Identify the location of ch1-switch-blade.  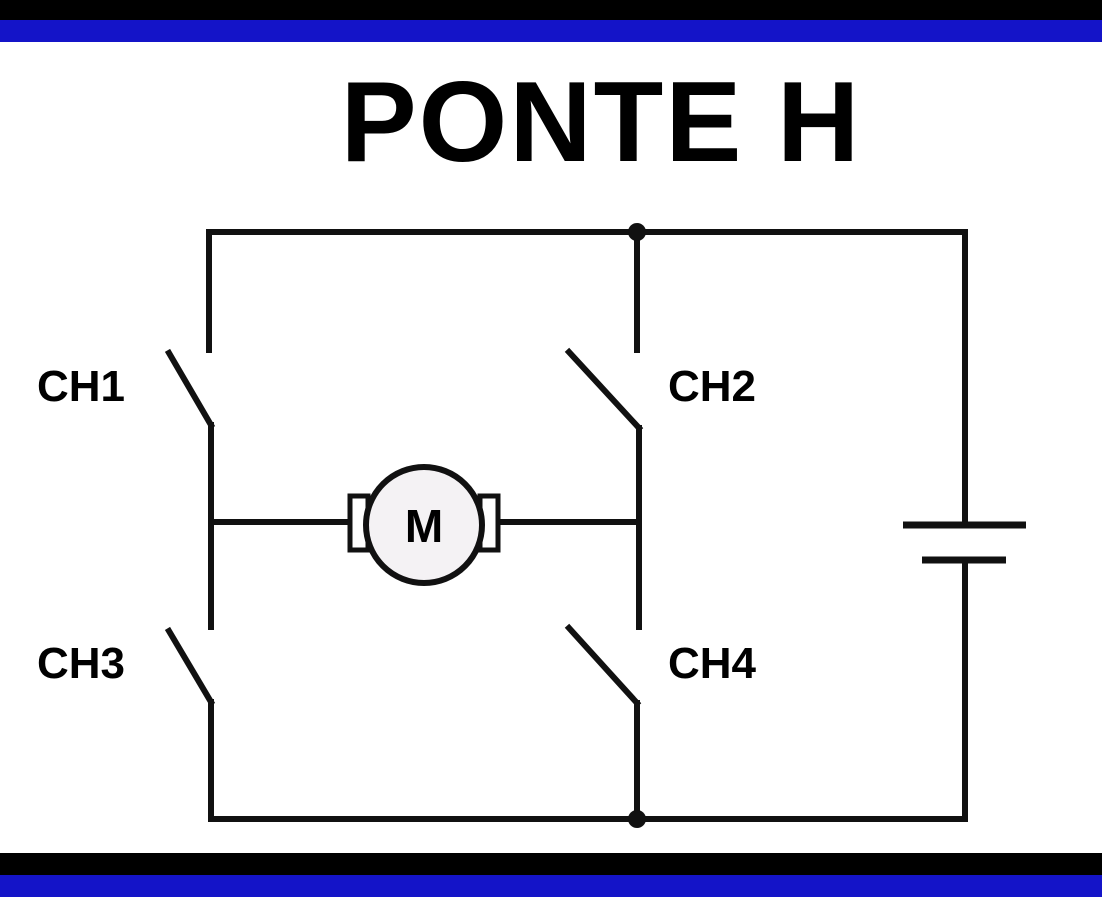
(190, 389).